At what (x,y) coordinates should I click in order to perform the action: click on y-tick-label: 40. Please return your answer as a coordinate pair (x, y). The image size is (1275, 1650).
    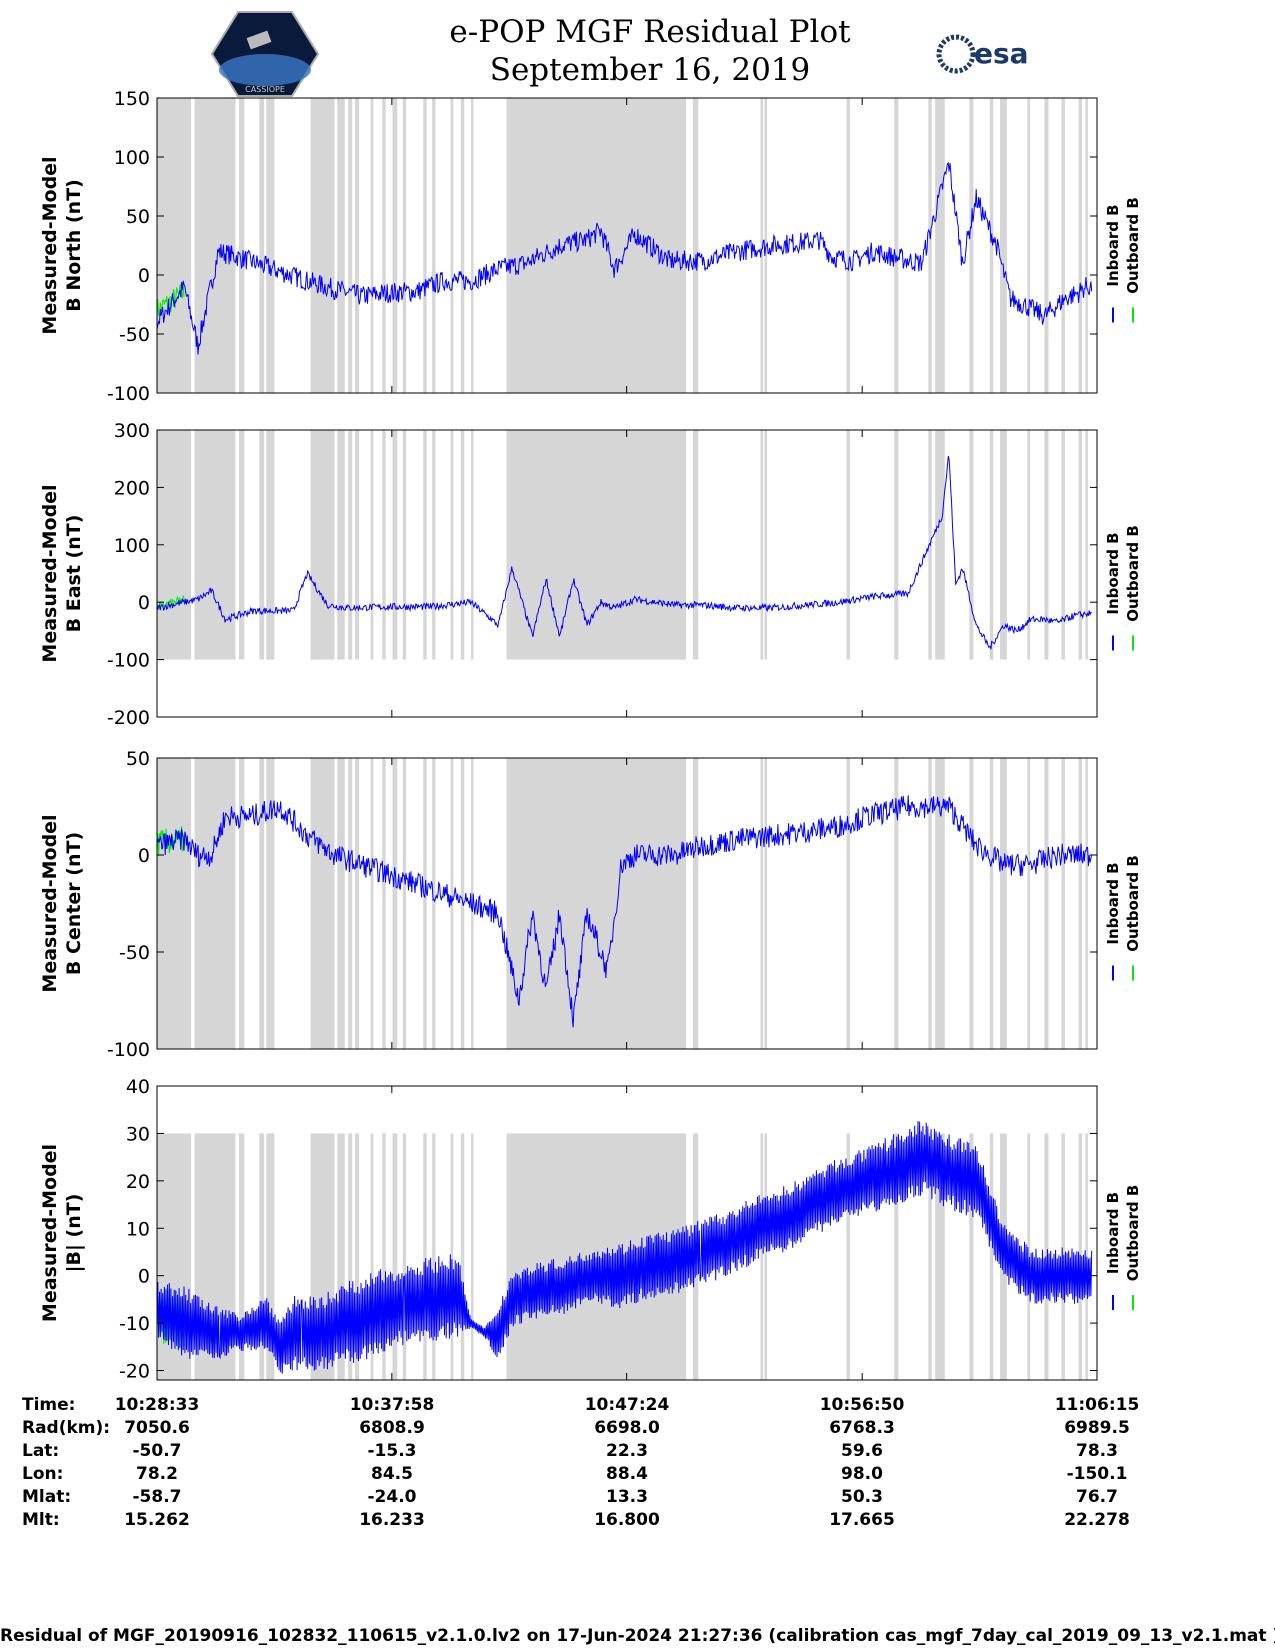
    Looking at the image, I should click on (138, 1087).